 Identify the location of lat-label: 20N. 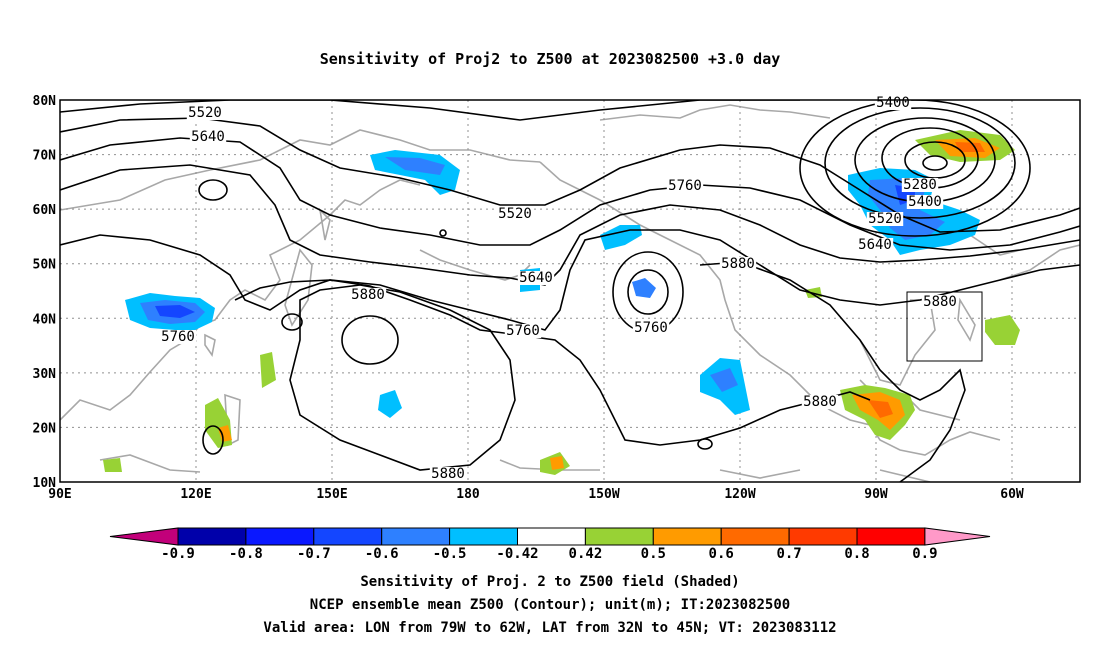
(45, 428).